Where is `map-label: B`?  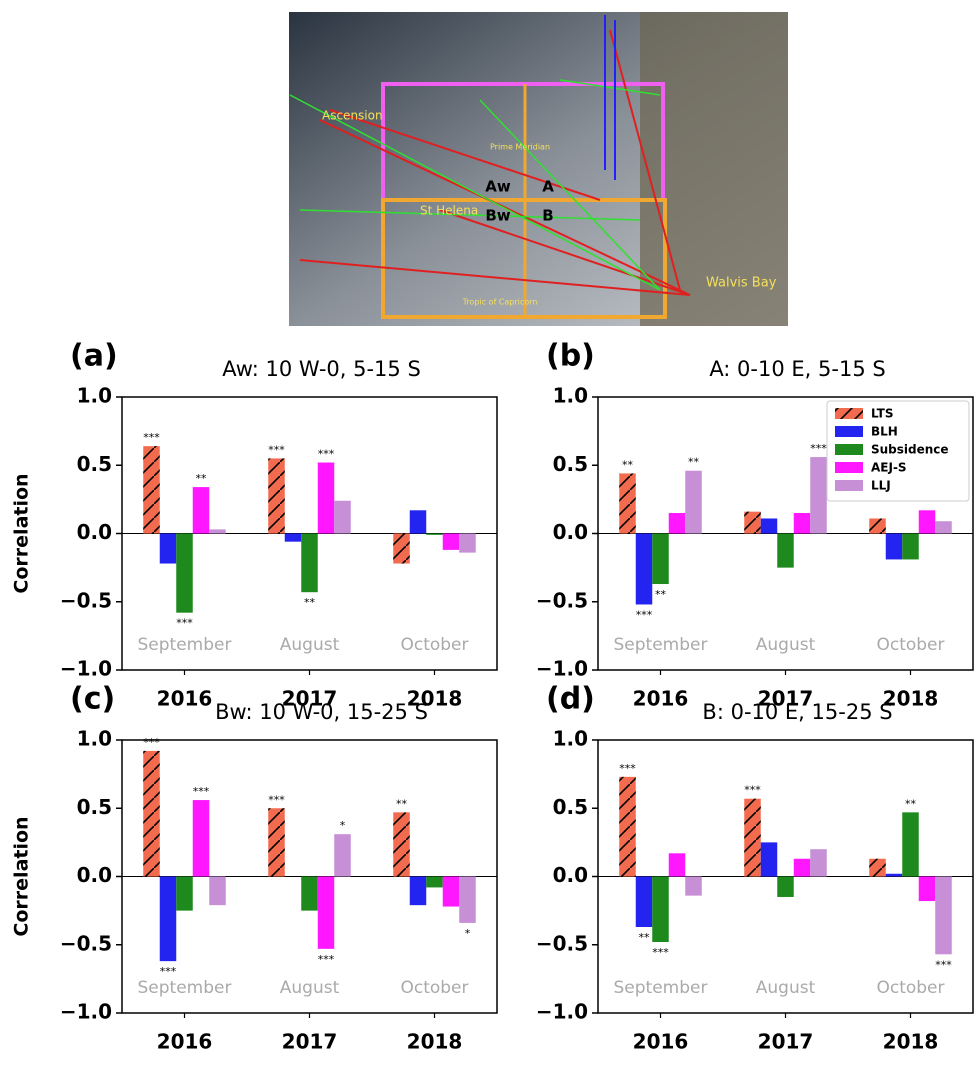
map-label: B is located at coordinates (547, 216).